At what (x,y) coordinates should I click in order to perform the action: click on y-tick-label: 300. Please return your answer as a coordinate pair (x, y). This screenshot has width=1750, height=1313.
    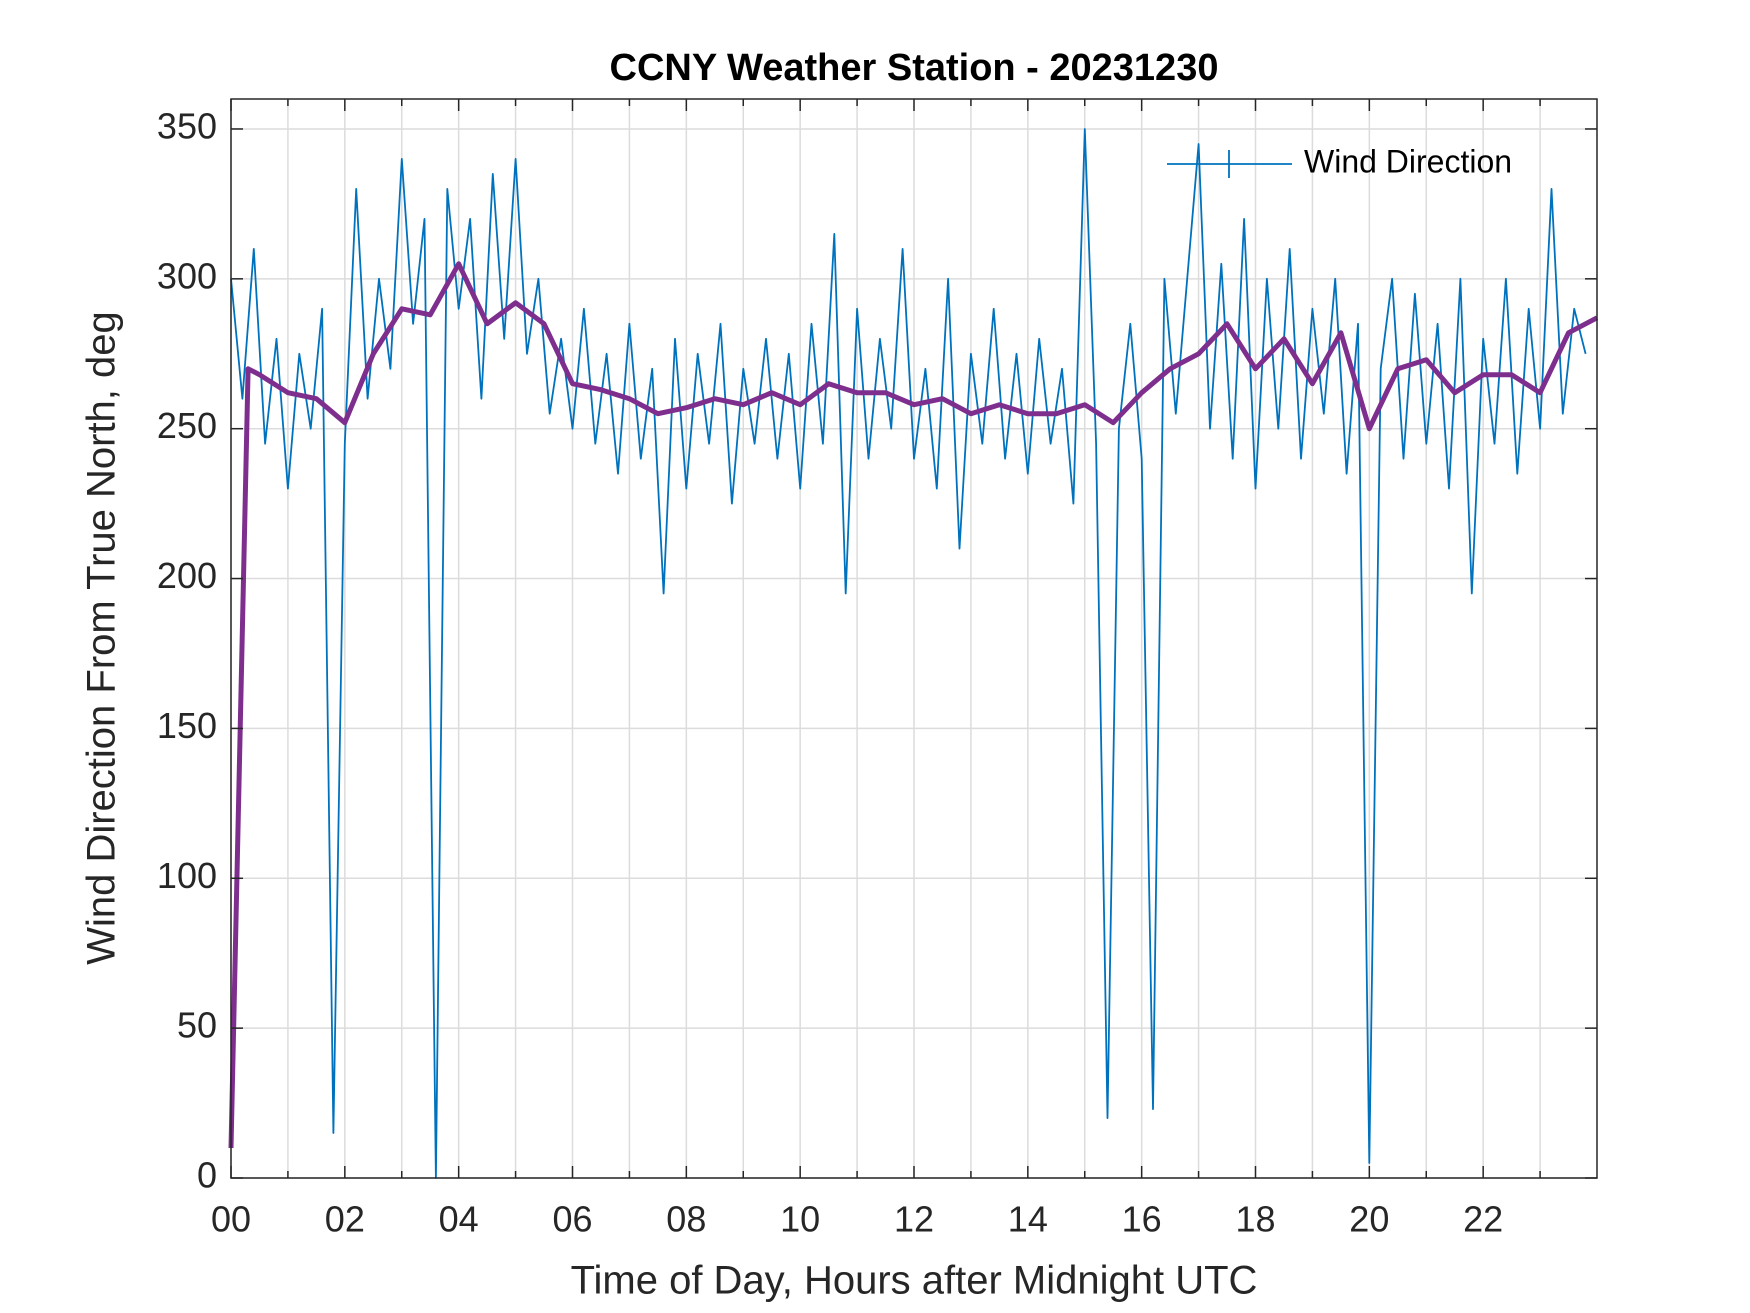
    Looking at the image, I should click on (187, 275).